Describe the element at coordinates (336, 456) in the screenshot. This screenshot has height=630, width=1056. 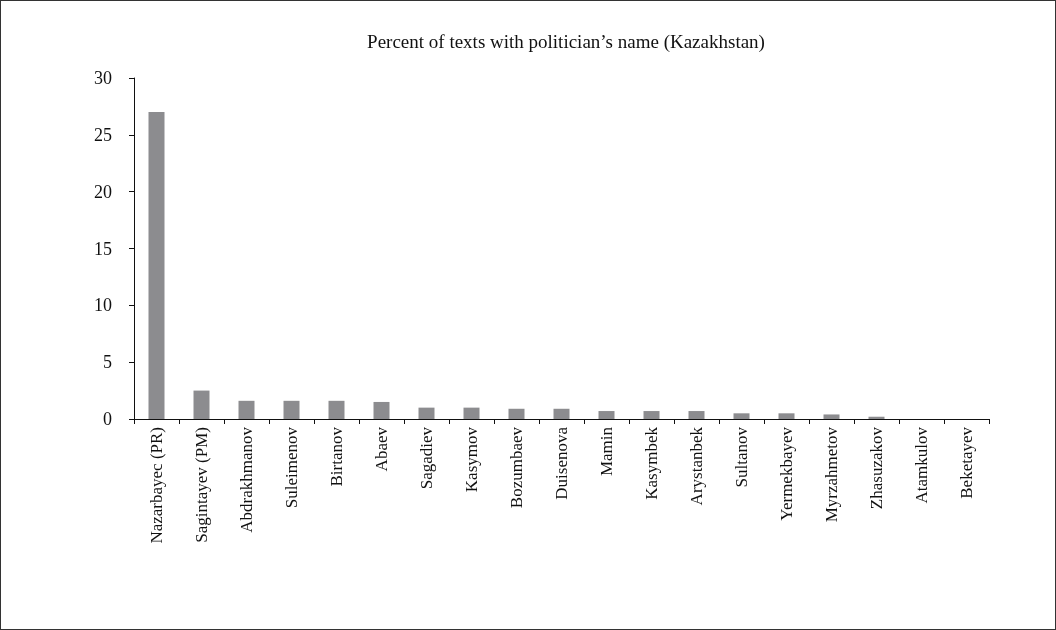
I see `x-tick-label: Birtanov` at that location.